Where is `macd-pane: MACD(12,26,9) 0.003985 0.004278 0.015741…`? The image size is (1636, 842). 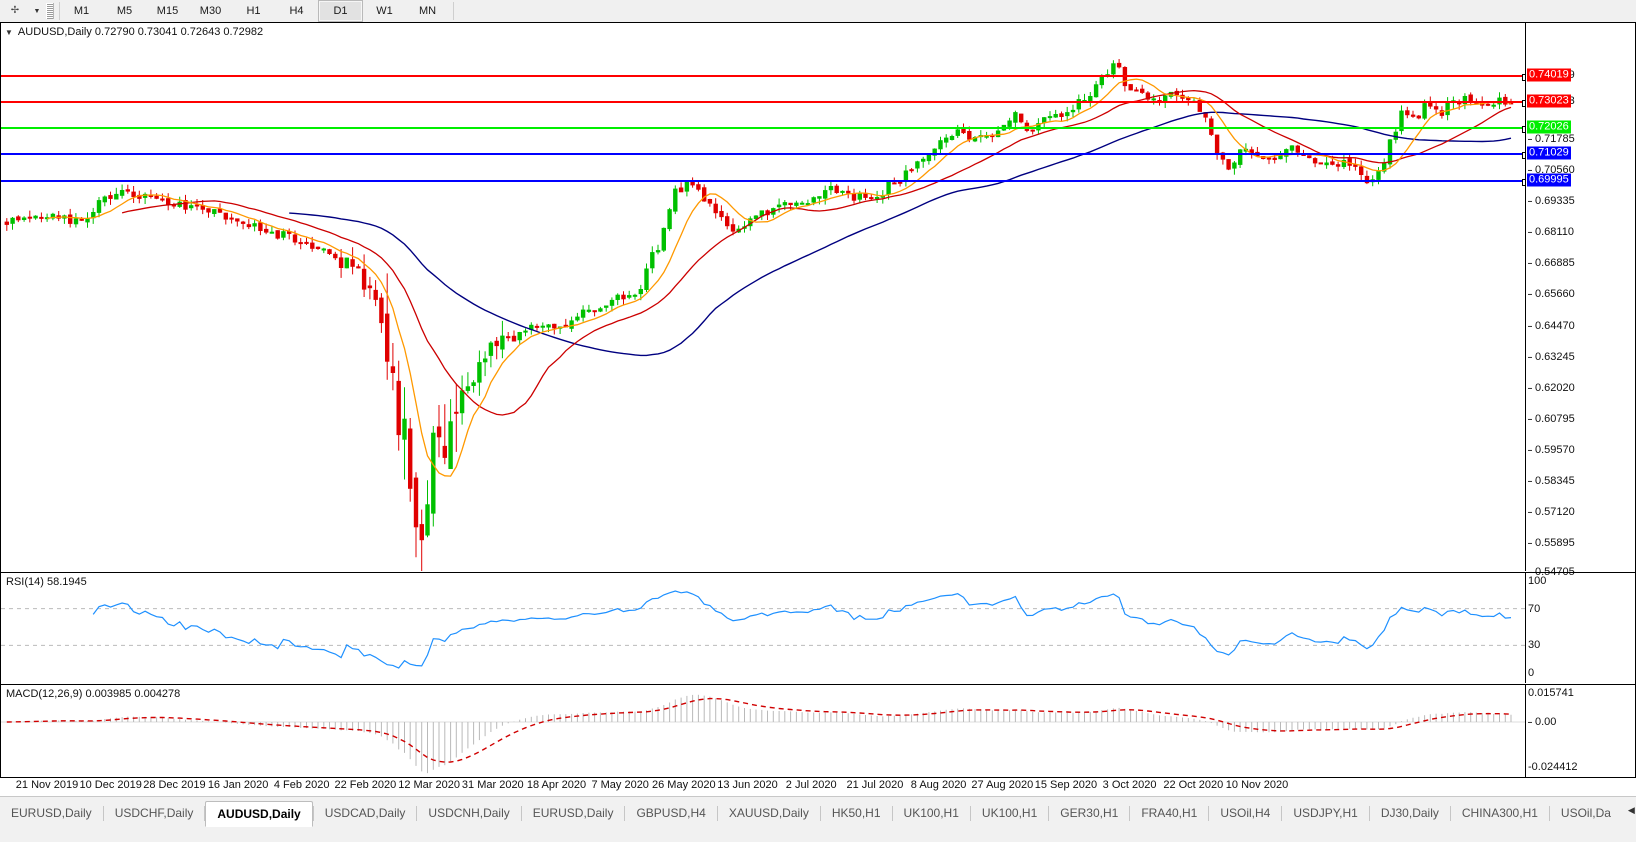
macd-pane: MACD(12,26,9) 0.003985 0.004278 0.015741… is located at coordinates (818, 730).